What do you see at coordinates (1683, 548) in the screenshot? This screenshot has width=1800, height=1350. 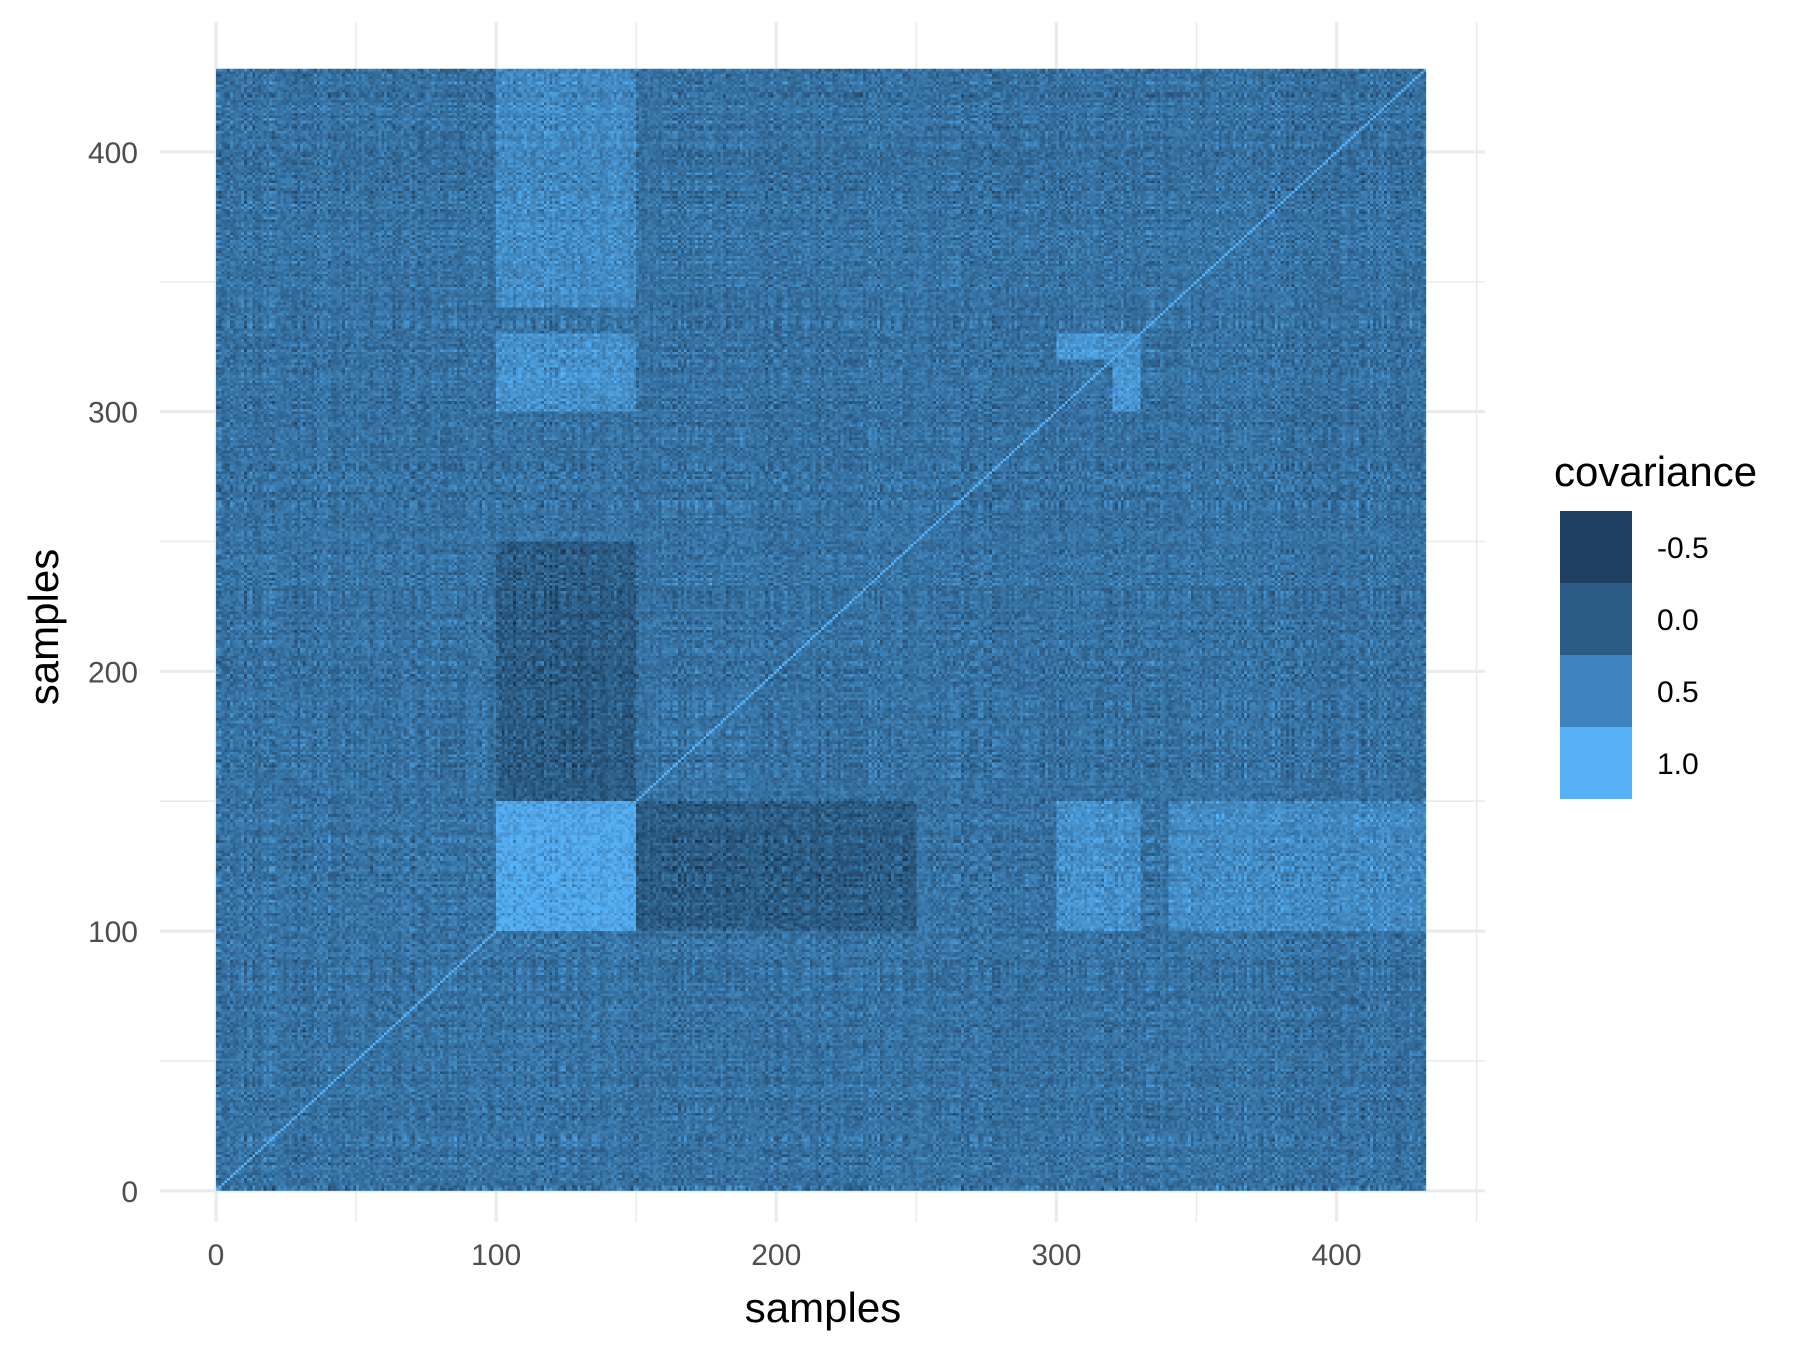 I see `legend-label: -0.5` at bounding box center [1683, 548].